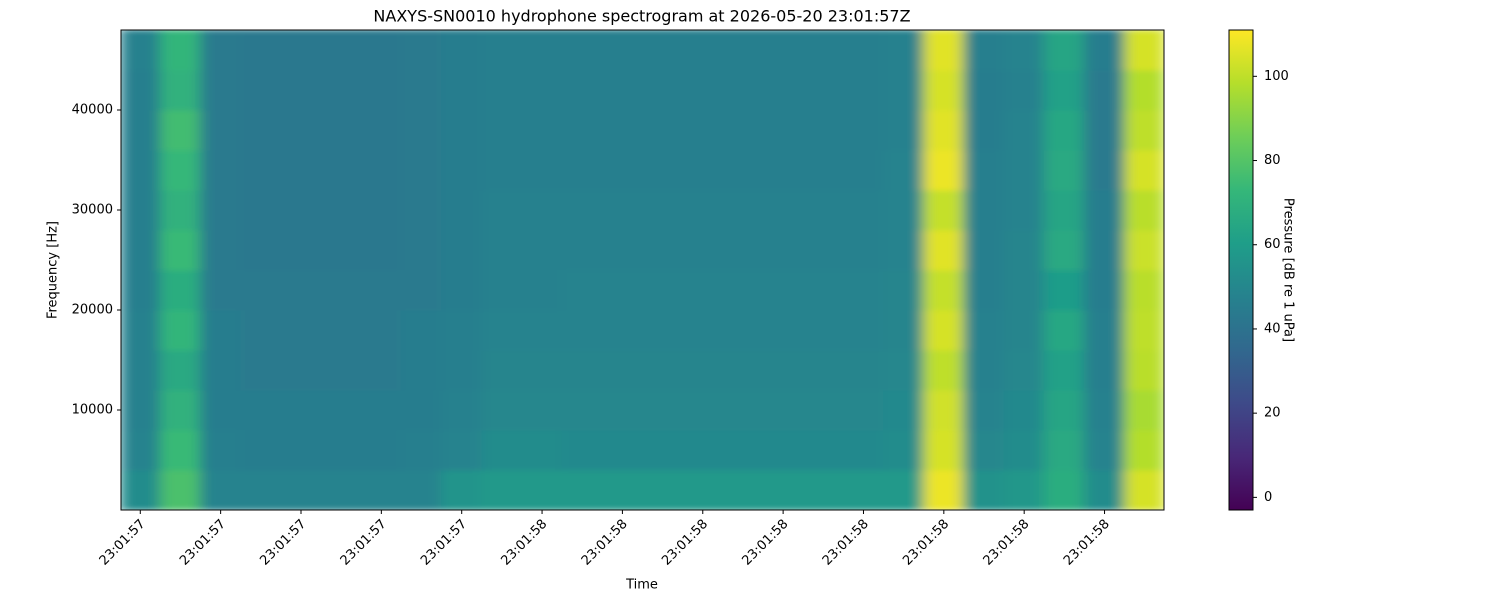 This screenshot has width=1500, height=600. I want to click on x-tick-label: 23:01:58, so click(846, 543).